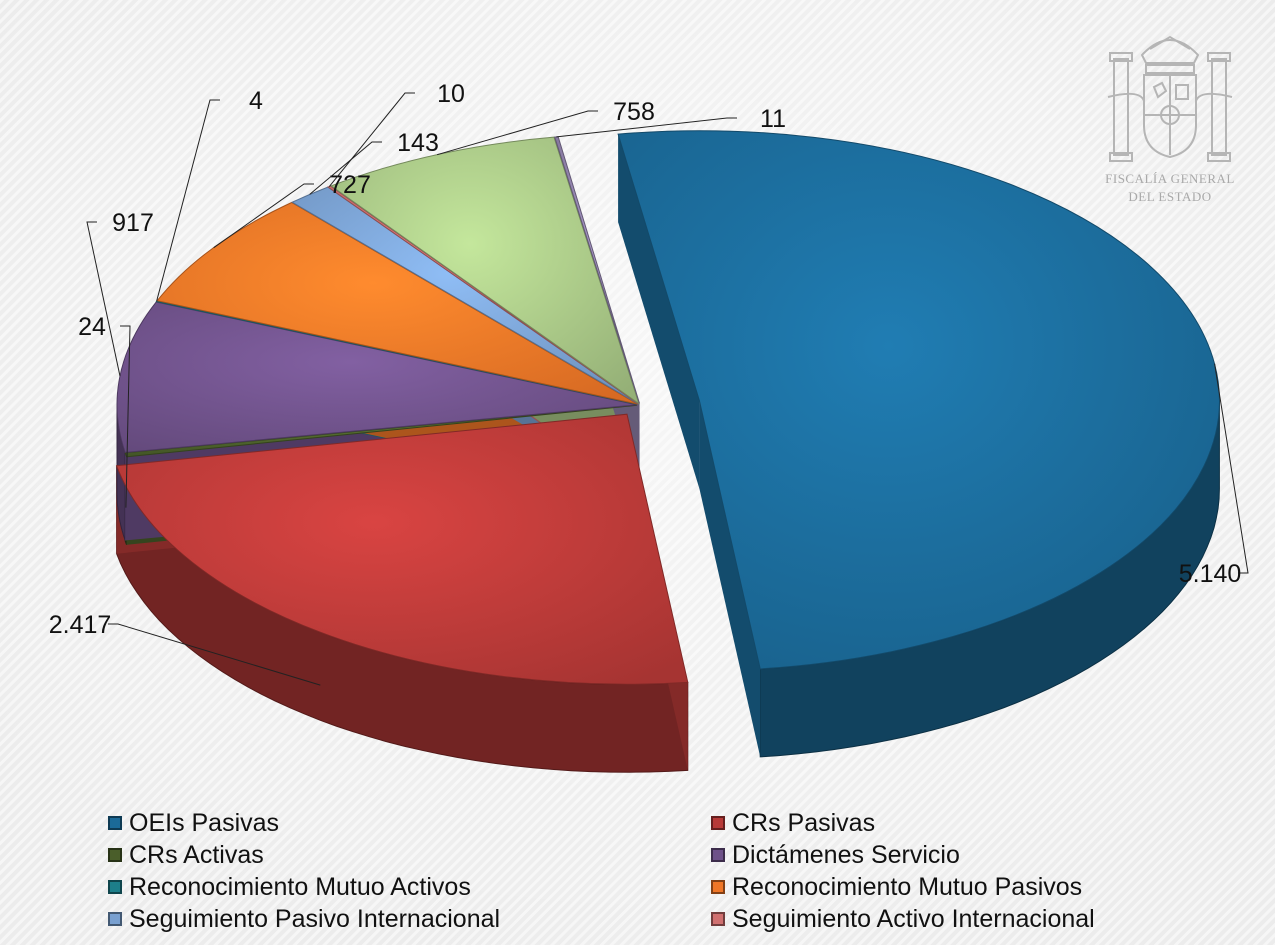 This screenshot has height=945, width=1275. What do you see at coordinates (402, 549) in the screenshot?
I see `slice-crs-pasivas` at bounding box center [402, 549].